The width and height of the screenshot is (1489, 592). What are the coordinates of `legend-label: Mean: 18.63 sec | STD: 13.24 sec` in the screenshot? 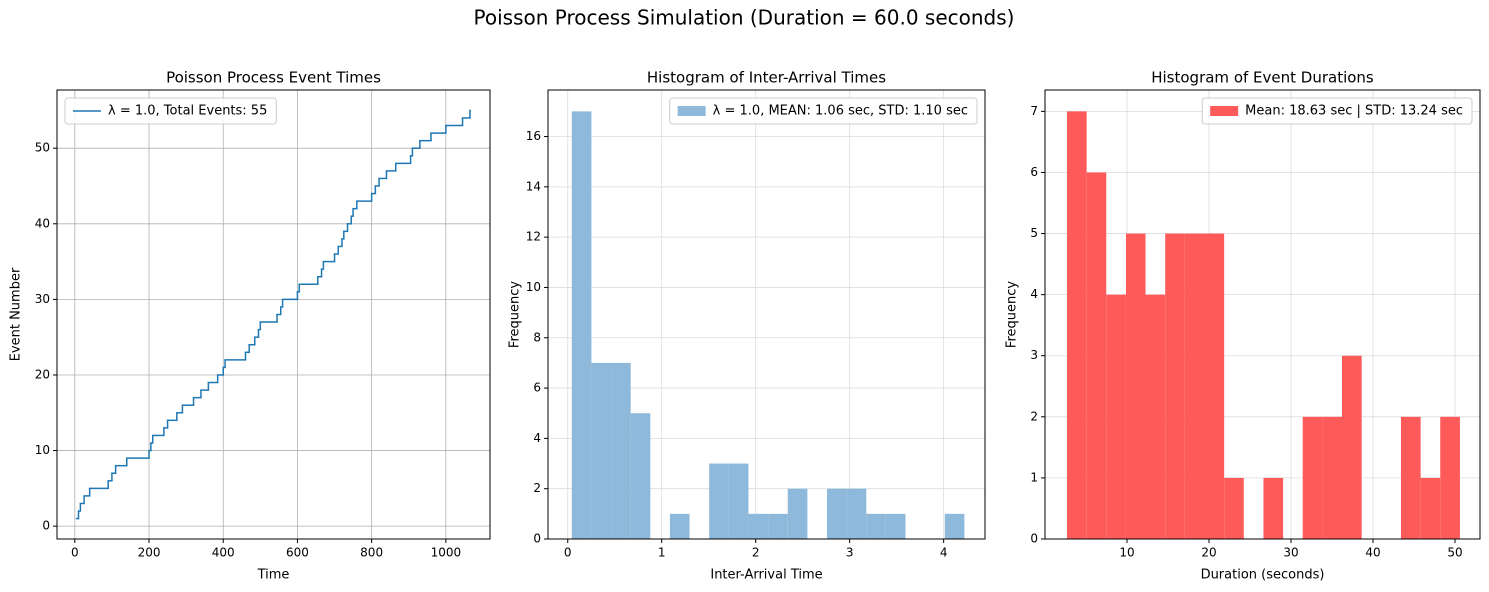 It's located at (1354, 111).